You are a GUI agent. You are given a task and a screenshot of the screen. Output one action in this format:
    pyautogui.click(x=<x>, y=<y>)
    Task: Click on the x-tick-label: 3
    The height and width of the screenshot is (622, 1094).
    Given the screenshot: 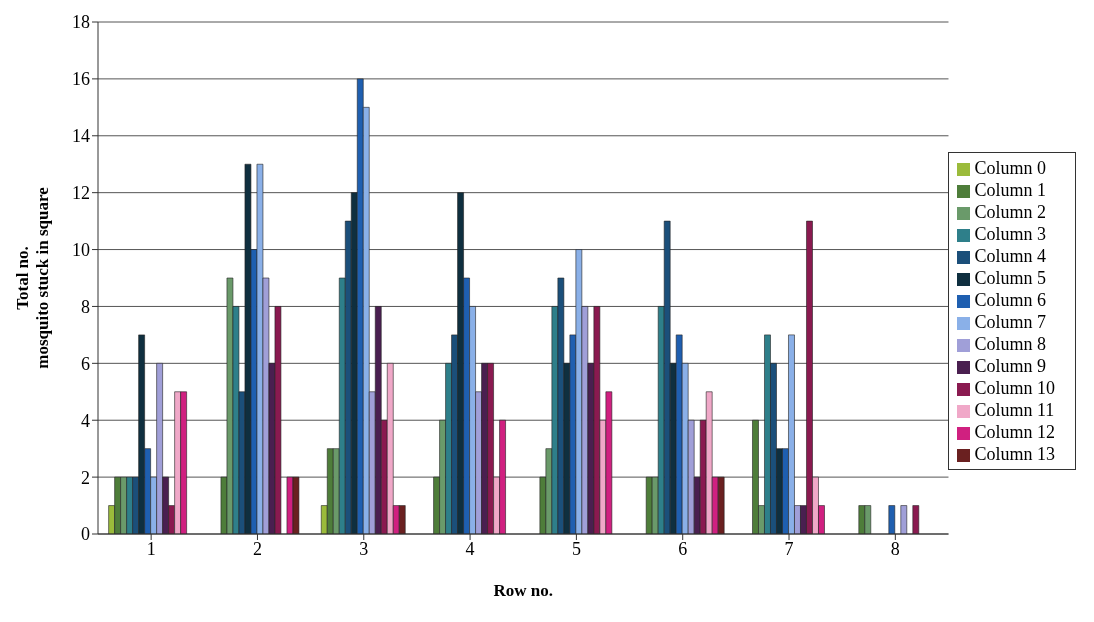 What is the action you would take?
    pyautogui.click(x=364, y=548)
    